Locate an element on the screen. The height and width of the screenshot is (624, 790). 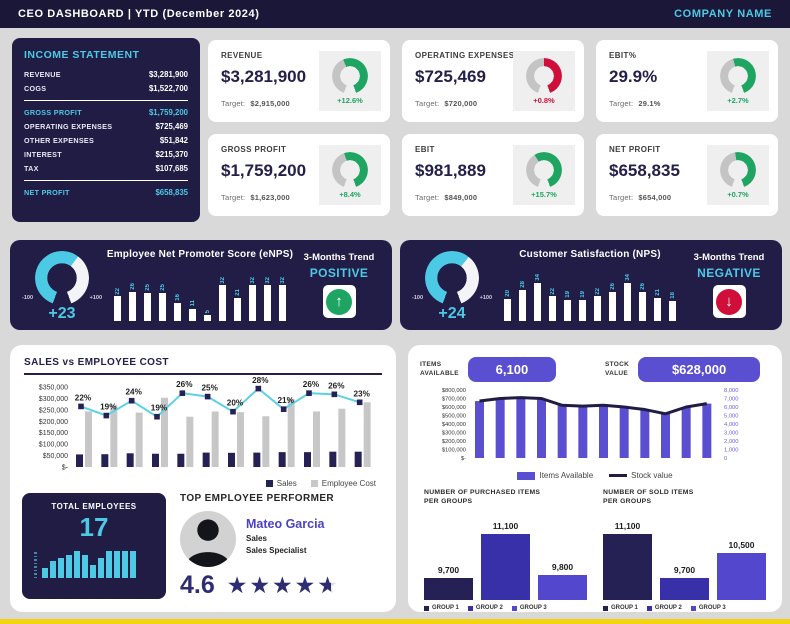
svg-text: 1,000 is located at coordinates (731, 451).